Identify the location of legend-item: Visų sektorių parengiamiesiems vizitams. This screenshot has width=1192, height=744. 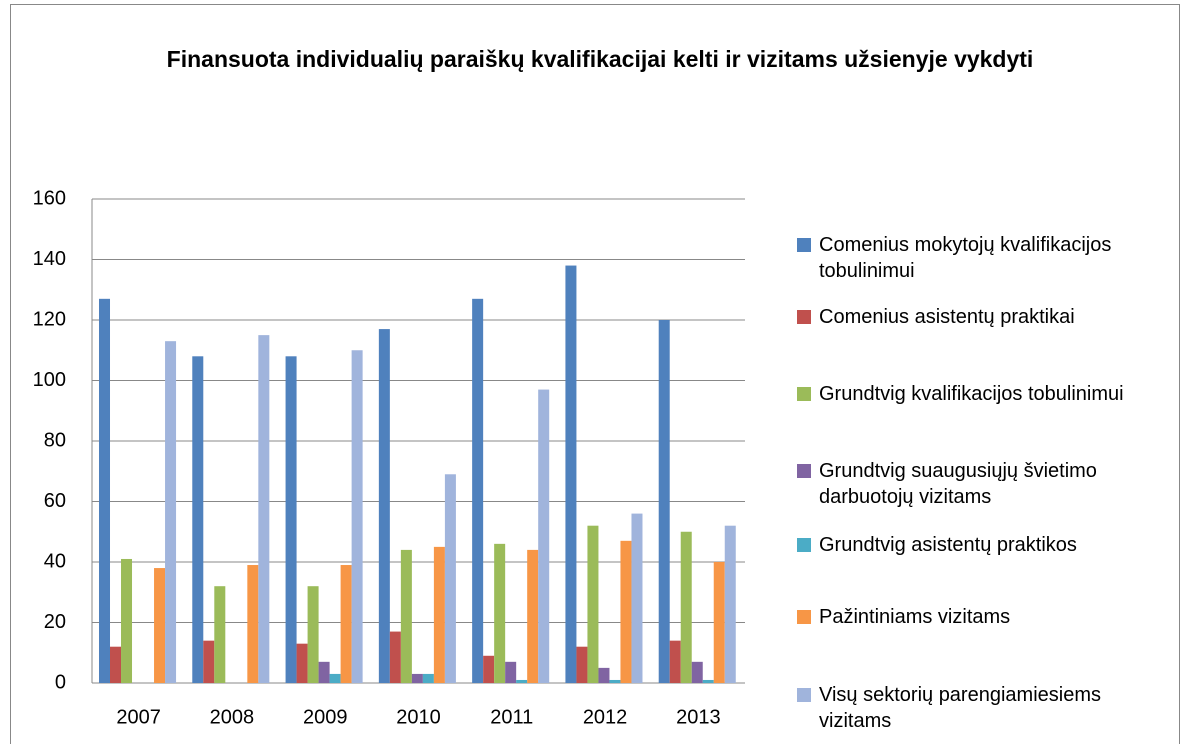
(987, 708).